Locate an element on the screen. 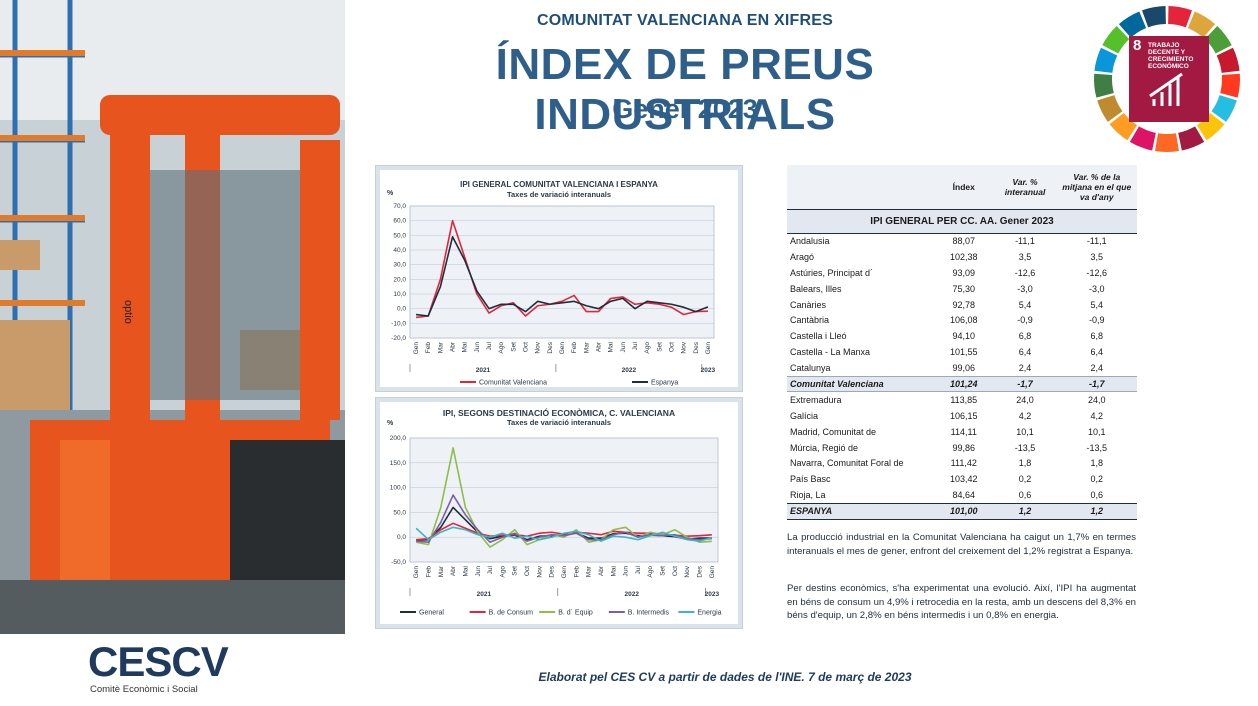  legend-label: Energia is located at coordinates (709, 613).